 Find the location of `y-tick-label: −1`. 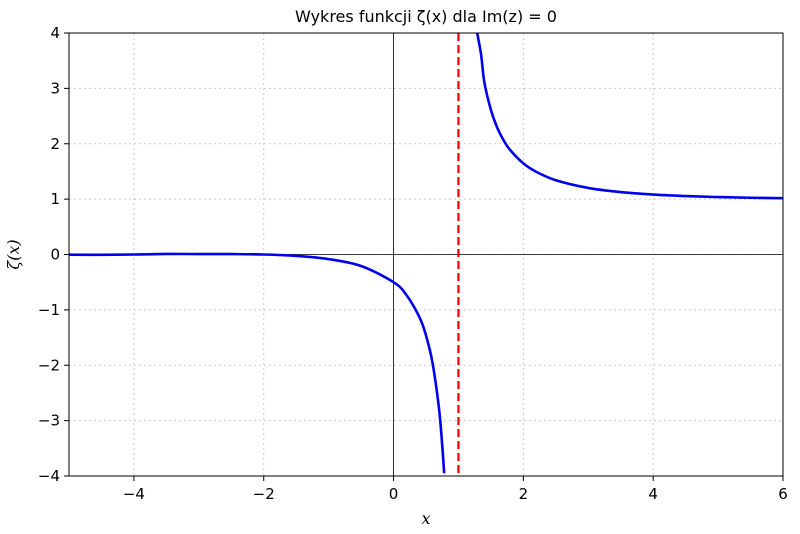

y-tick-label: −1 is located at coordinates (49, 310).